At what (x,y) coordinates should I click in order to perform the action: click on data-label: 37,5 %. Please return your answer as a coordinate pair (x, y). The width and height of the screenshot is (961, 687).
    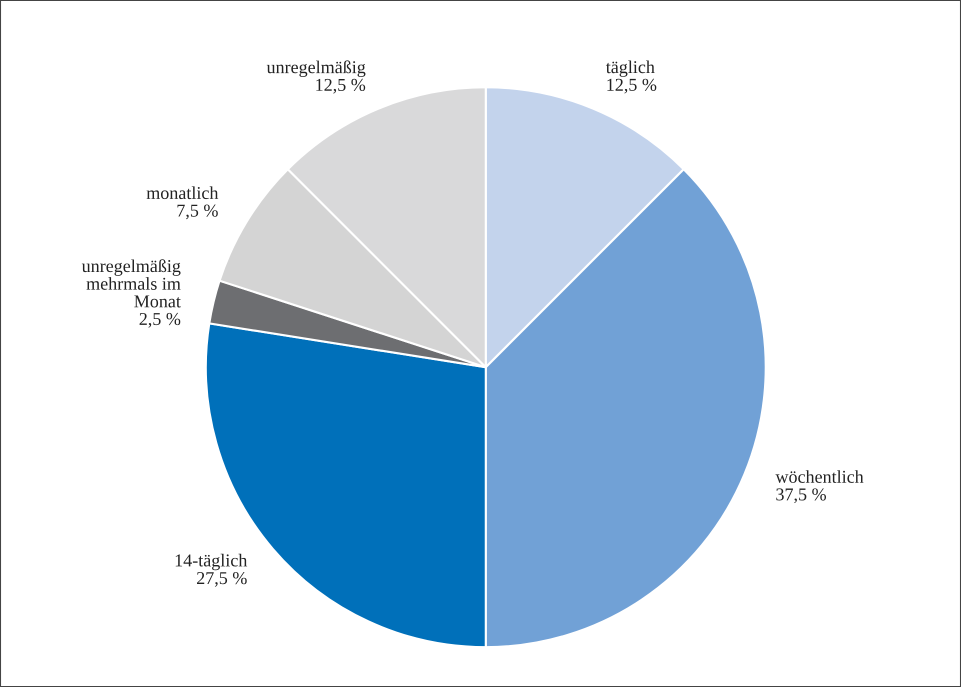
    Looking at the image, I should click on (801, 496).